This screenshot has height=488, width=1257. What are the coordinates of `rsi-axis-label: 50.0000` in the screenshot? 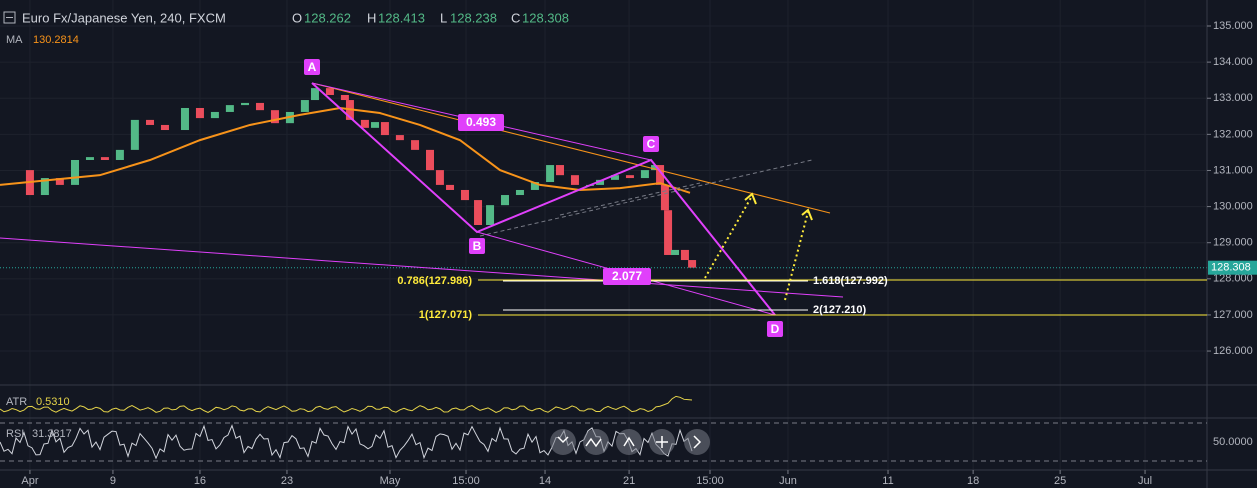 It's located at (1233, 442).